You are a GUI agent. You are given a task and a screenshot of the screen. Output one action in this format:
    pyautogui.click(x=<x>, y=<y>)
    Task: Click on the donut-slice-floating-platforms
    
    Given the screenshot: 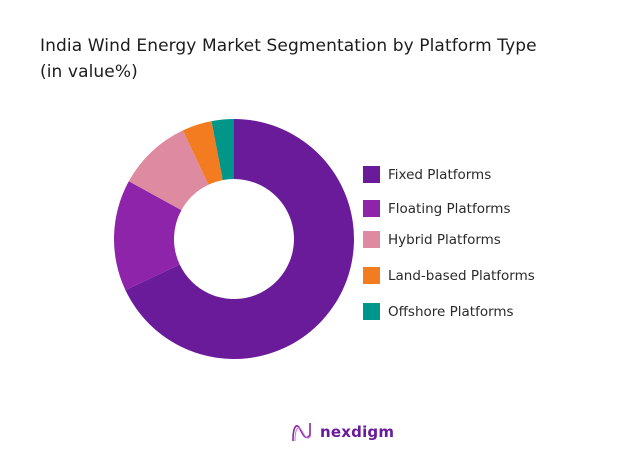 What is the action you would take?
    pyautogui.click(x=148, y=236)
    